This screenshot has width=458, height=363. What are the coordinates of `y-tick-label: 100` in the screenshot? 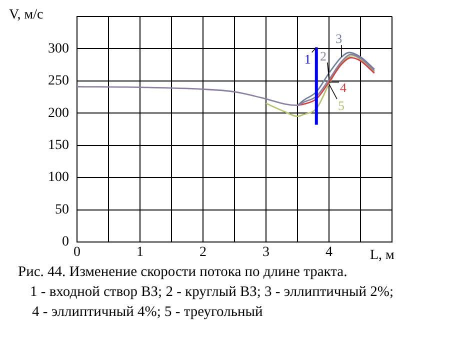 It's located at (58, 178).